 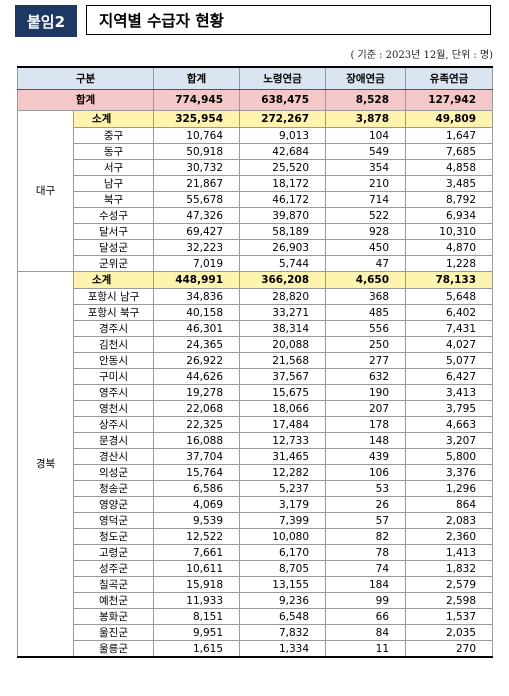 I want to click on table-row: 수성구 47,326 39,870 522 6,934, so click(x=256, y=215).